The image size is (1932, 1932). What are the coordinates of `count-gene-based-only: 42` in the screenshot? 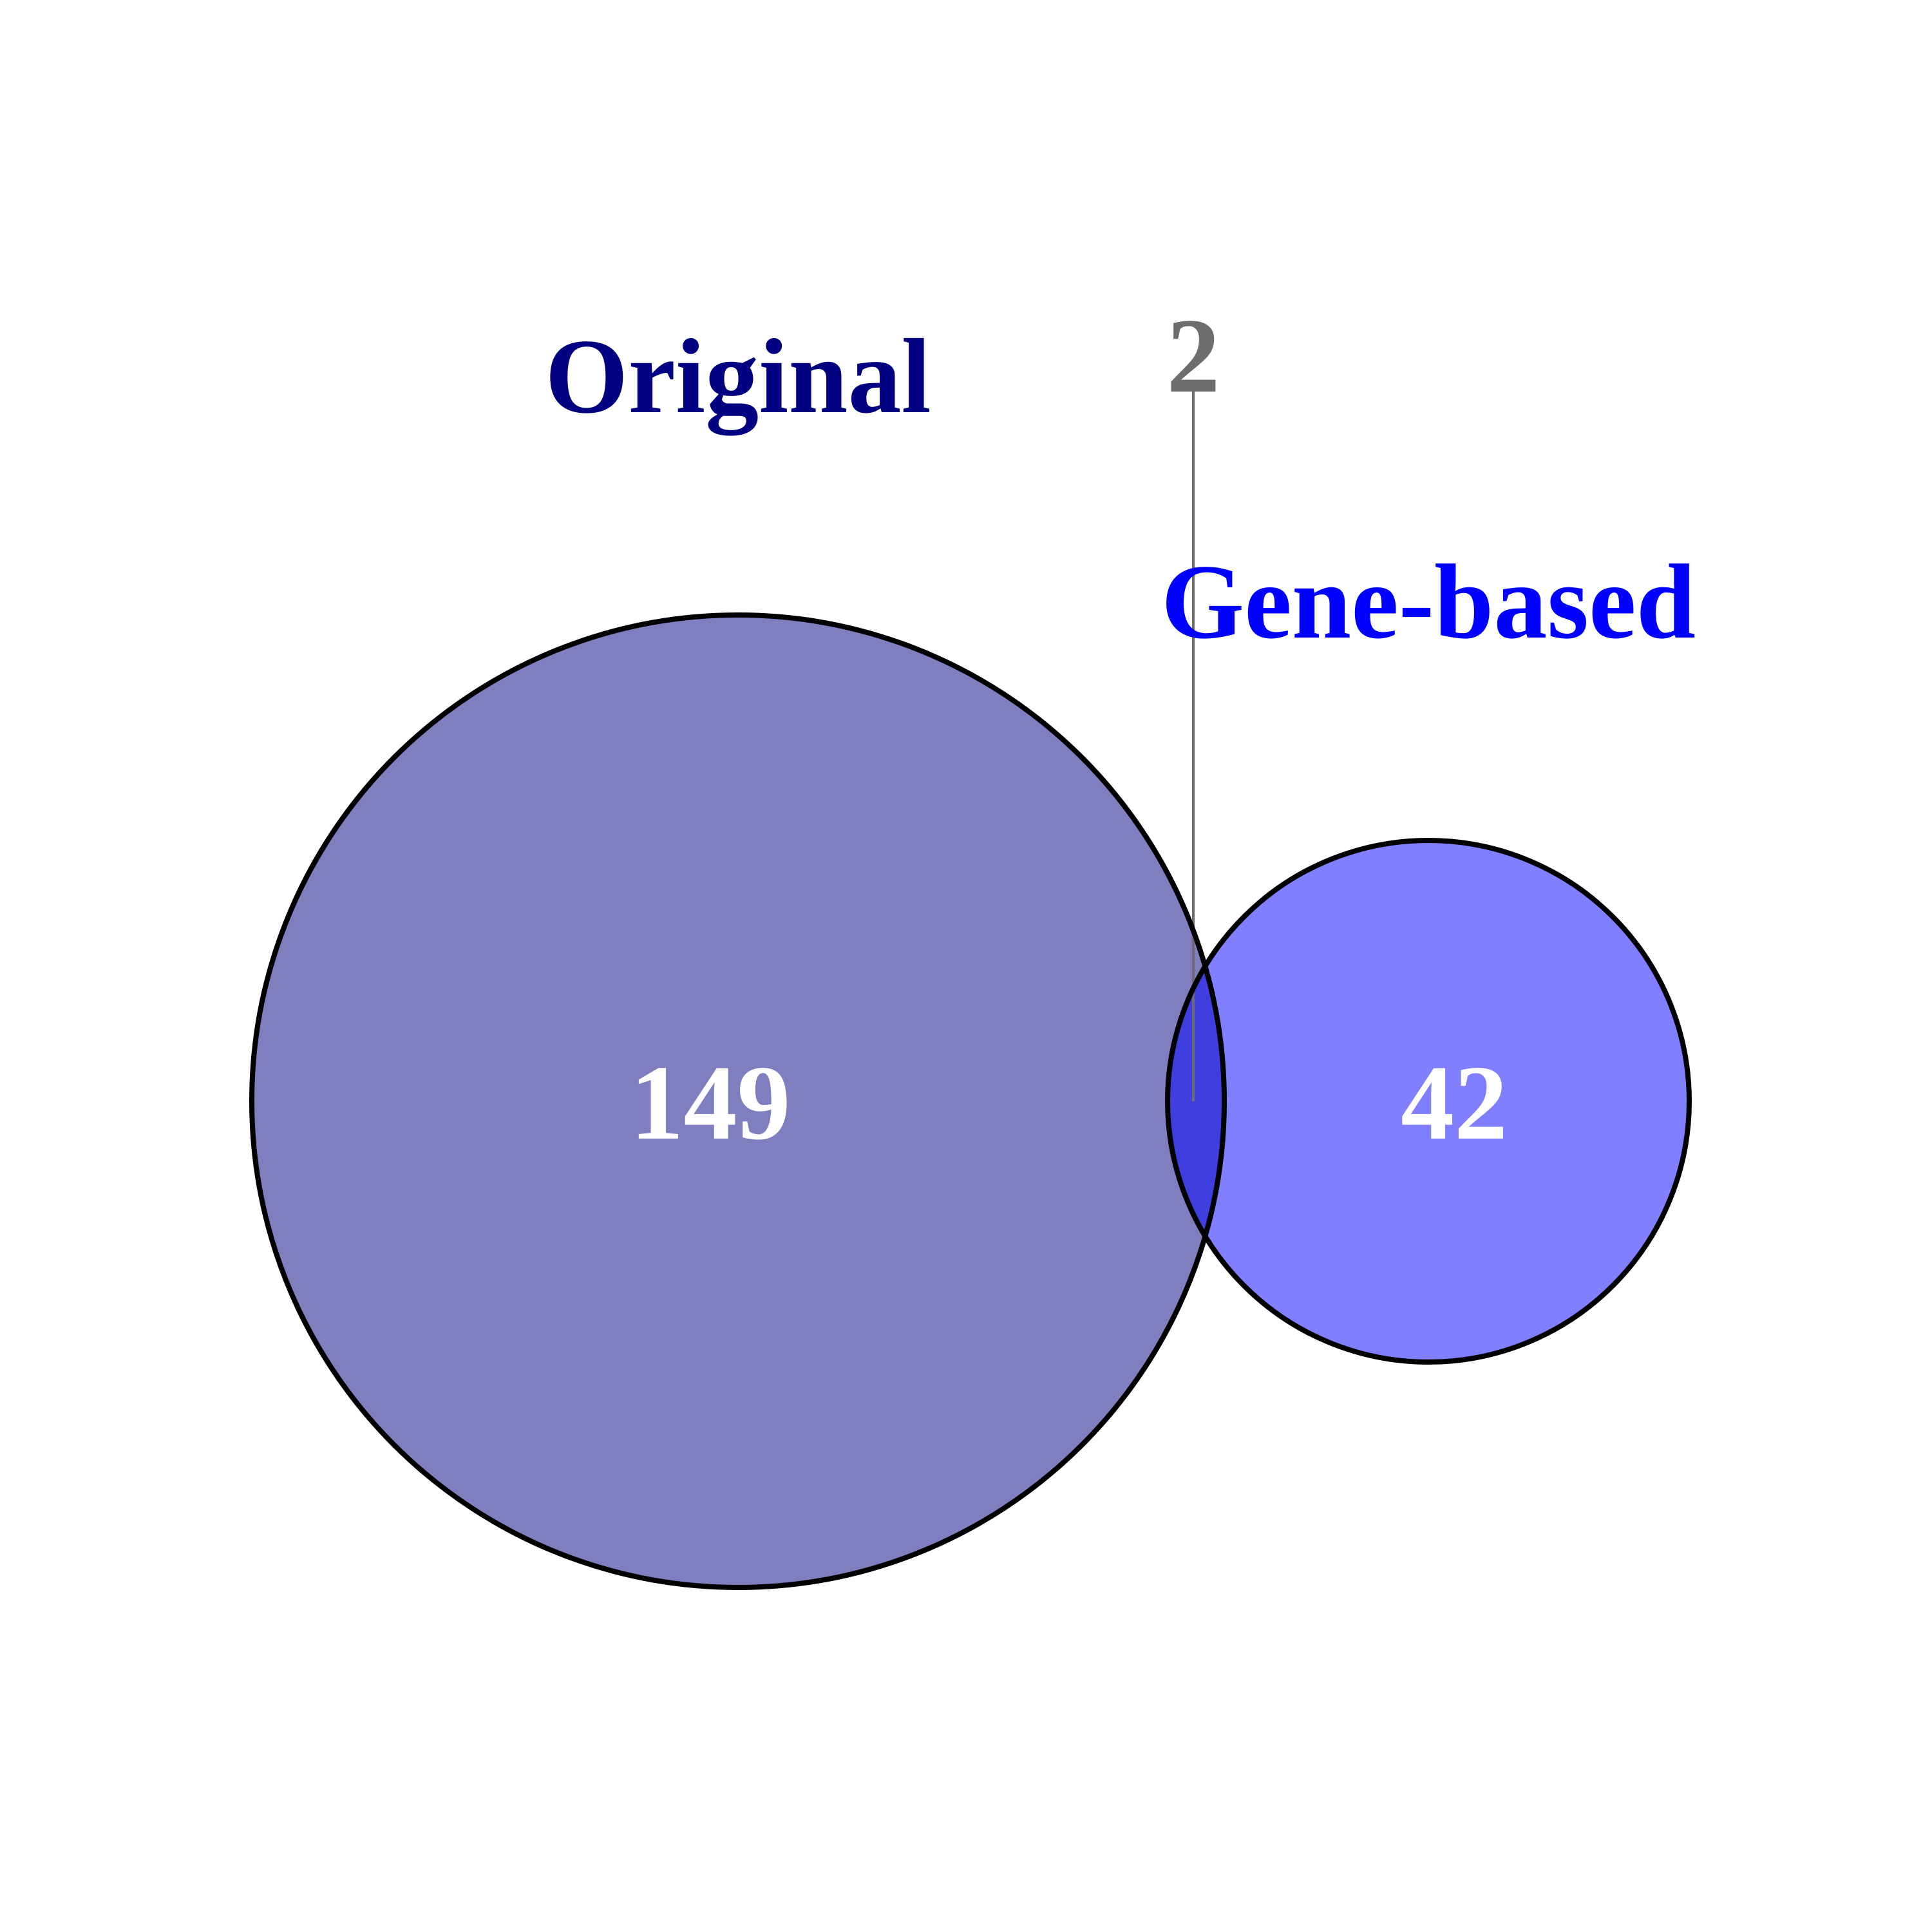 It's located at (1454, 1102).